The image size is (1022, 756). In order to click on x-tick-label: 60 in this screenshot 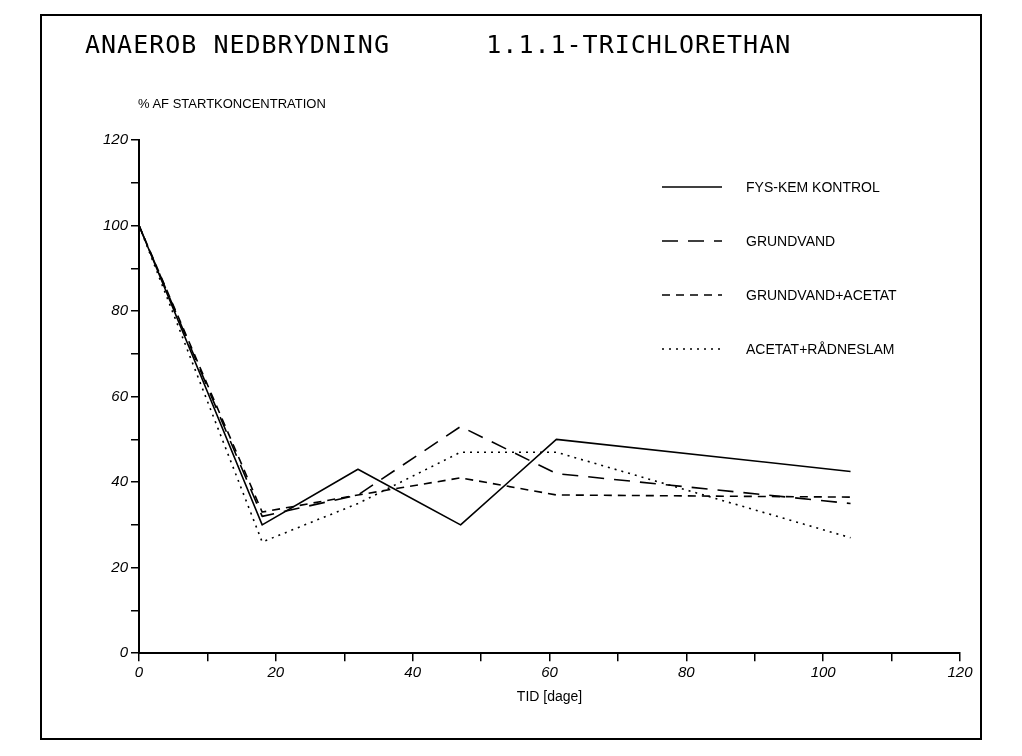, I will do `click(550, 672)`.